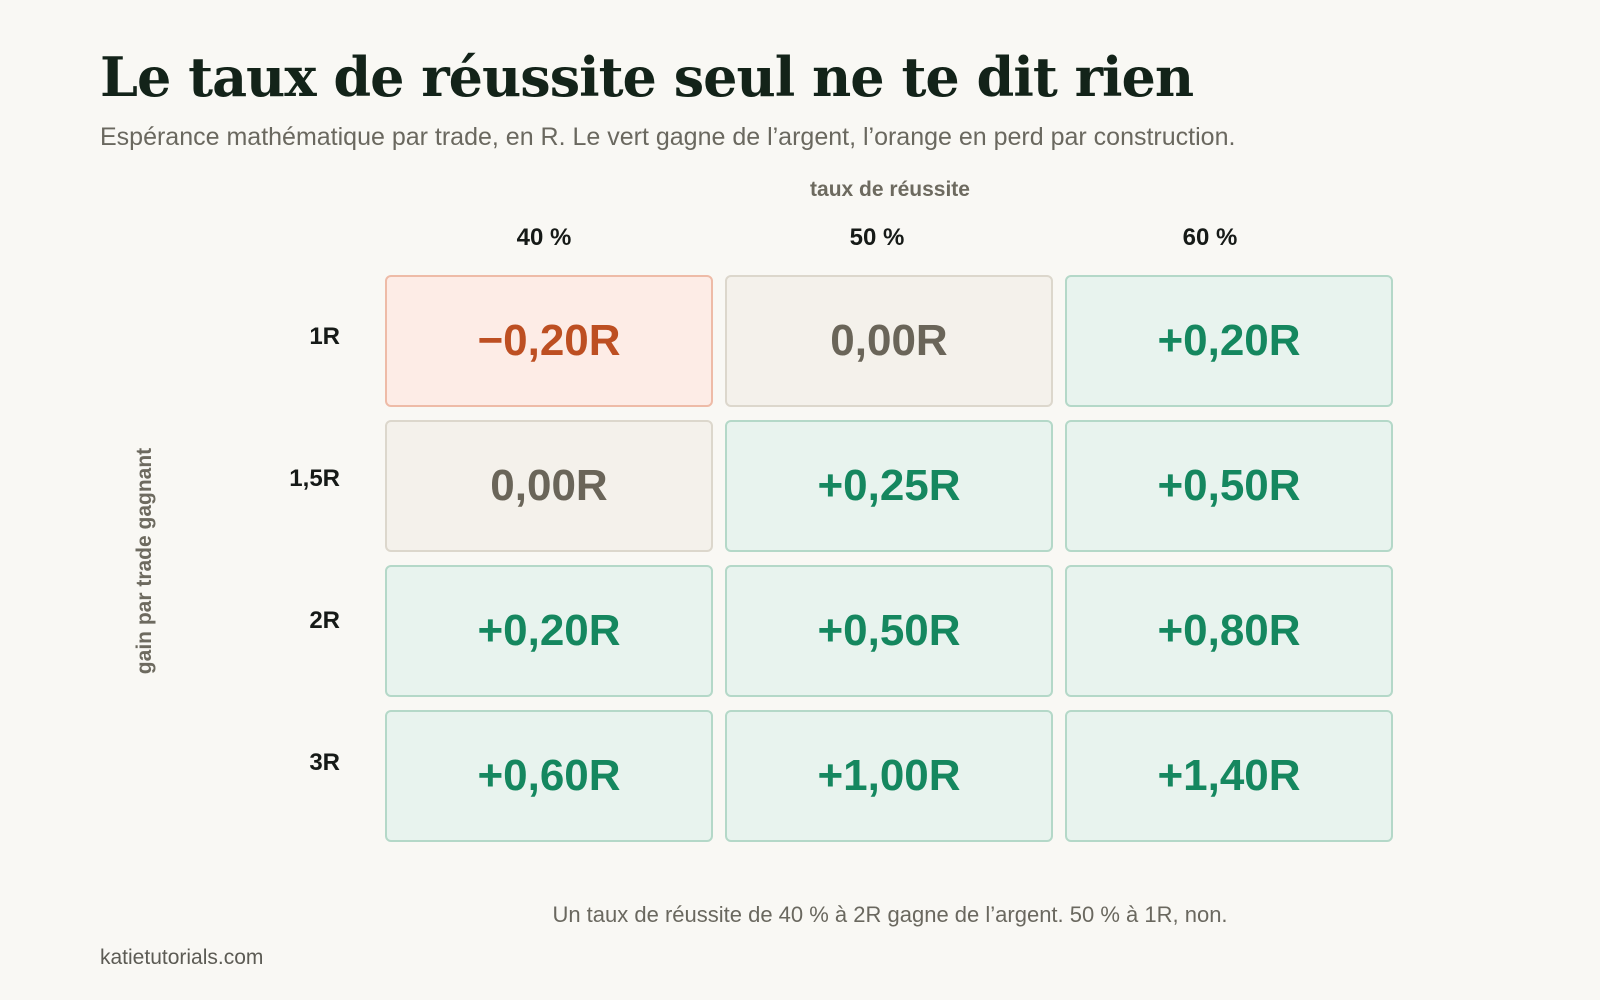 Image resolution: width=1600 pixels, height=1000 pixels. What do you see at coordinates (890, 189) in the screenshot?
I see `x-axis-label: taux de réussite` at bounding box center [890, 189].